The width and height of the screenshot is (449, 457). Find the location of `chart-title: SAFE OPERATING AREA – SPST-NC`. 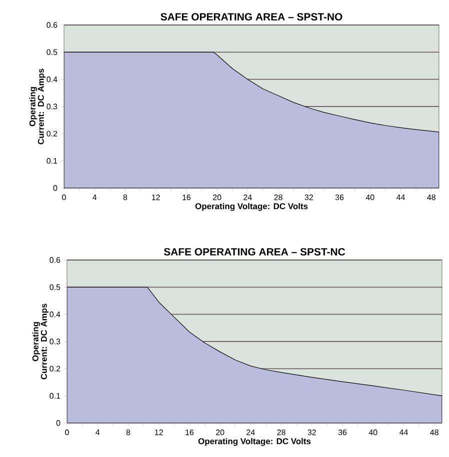

chart-title: SAFE OPERATING AREA – SPST-NC is located at coordinates (255, 252).